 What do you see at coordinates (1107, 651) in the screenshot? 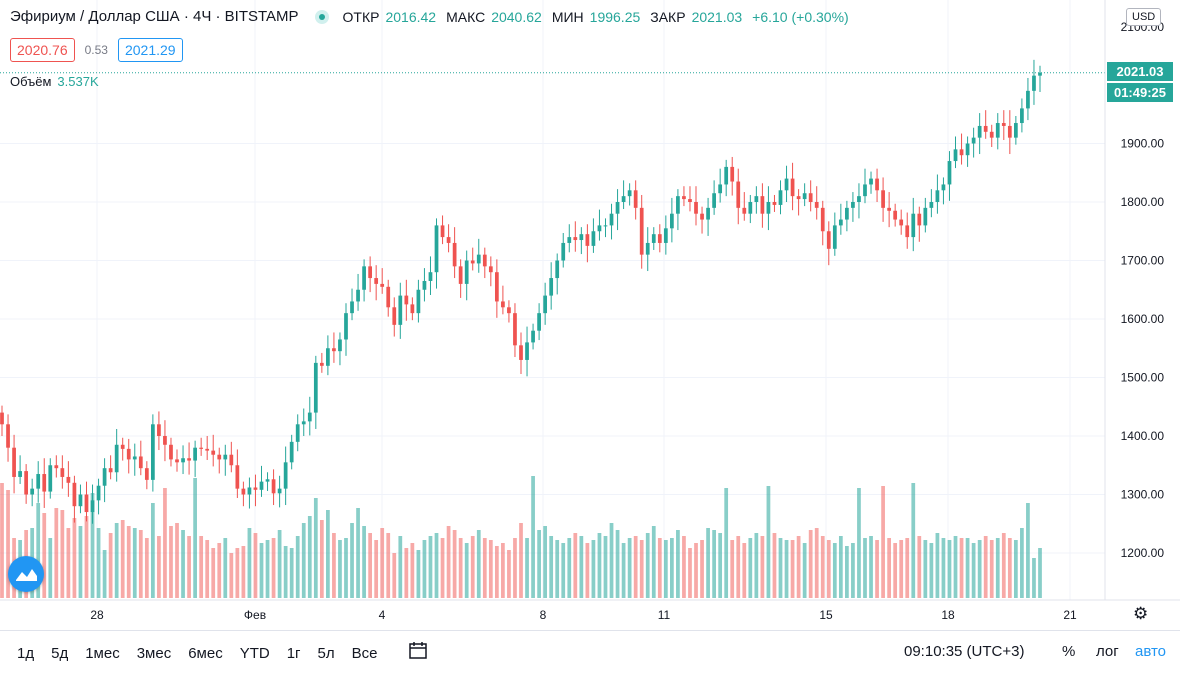
I see `log-scale-button: лог` at bounding box center [1107, 651].